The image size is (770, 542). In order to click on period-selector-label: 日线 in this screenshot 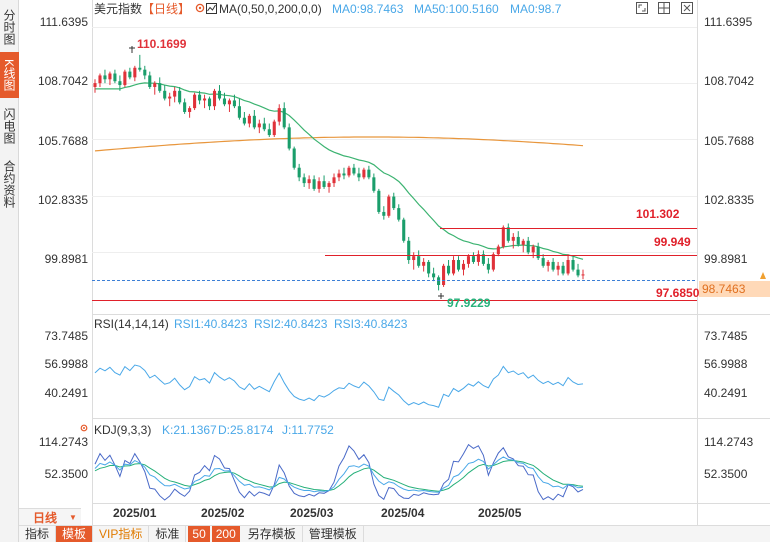, I will do `click(45, 517)`.